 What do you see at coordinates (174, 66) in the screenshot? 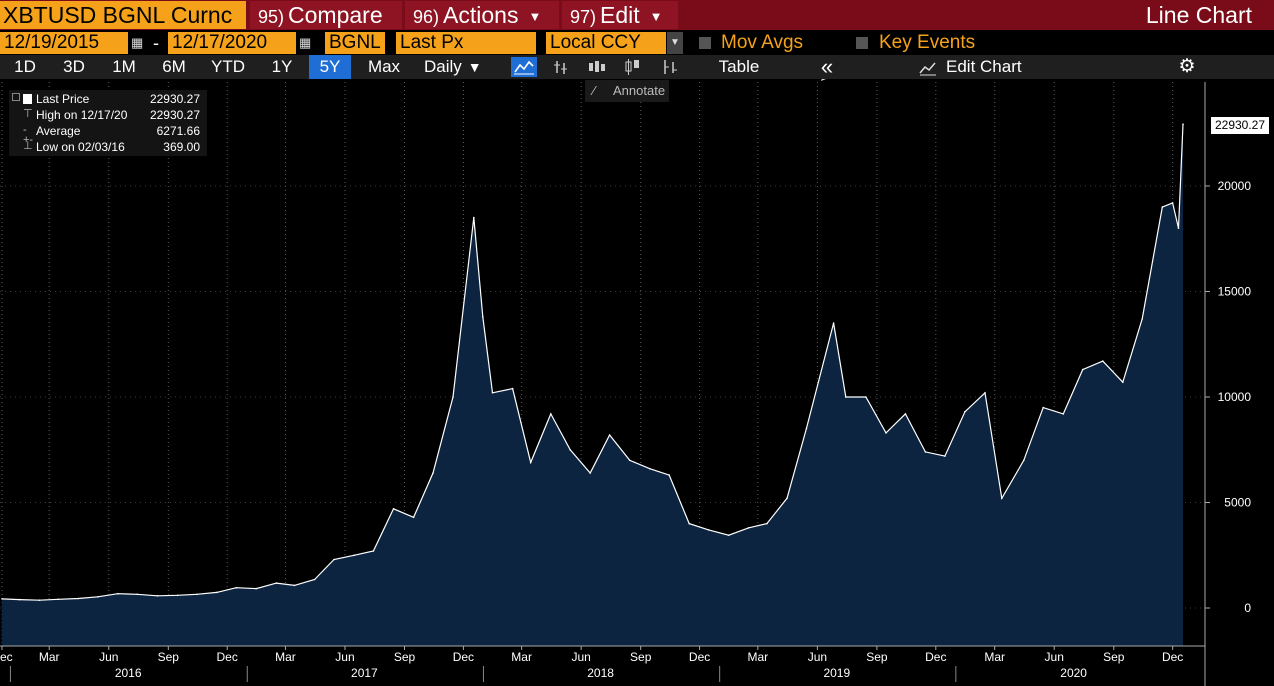
I see `period-6m: 6M` at bounding box center [174, 66].